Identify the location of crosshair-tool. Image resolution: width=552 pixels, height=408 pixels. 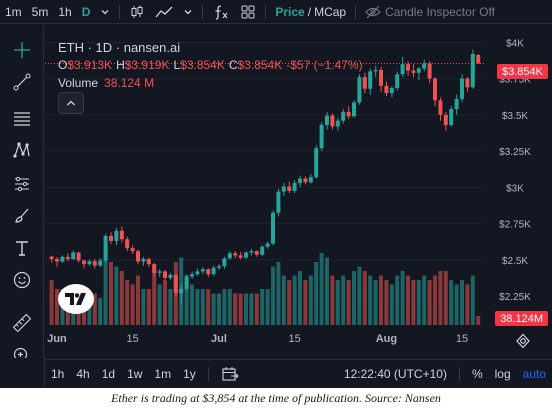
(22, 50).